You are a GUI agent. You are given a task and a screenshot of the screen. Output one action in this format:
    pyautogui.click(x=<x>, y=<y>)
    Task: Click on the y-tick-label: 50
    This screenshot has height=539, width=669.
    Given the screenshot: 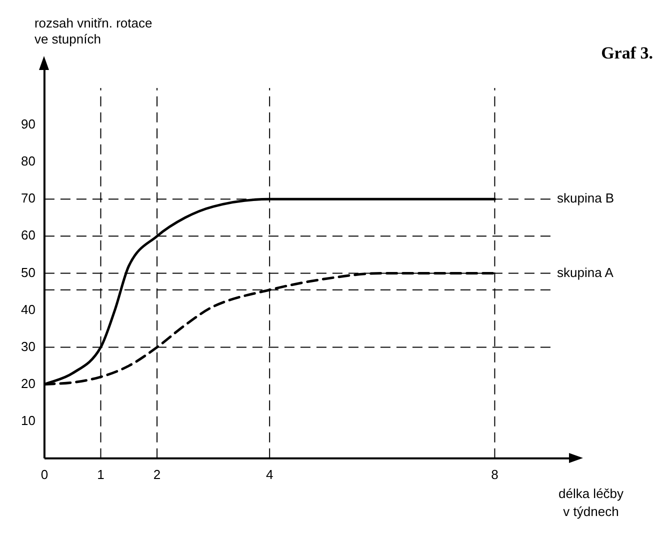 What is the action you would take?
    pyautogui.click(x=28, y=272)
    